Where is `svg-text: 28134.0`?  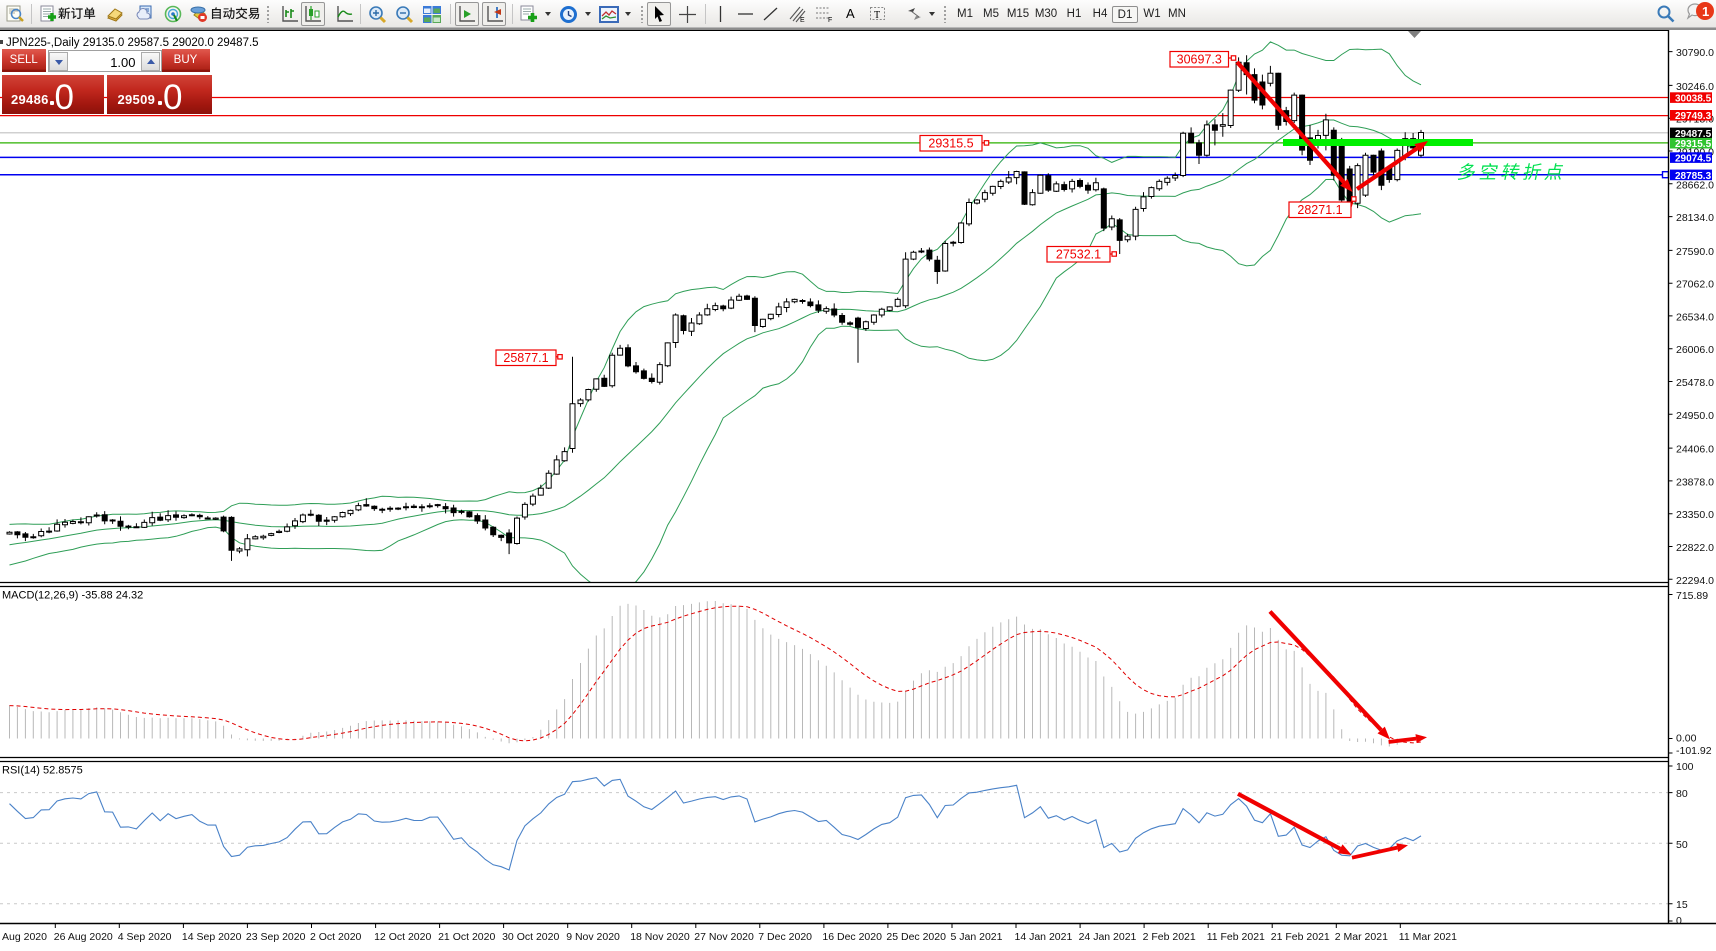
svg-text: 28134.0 is located at coordinates (1695, 218).